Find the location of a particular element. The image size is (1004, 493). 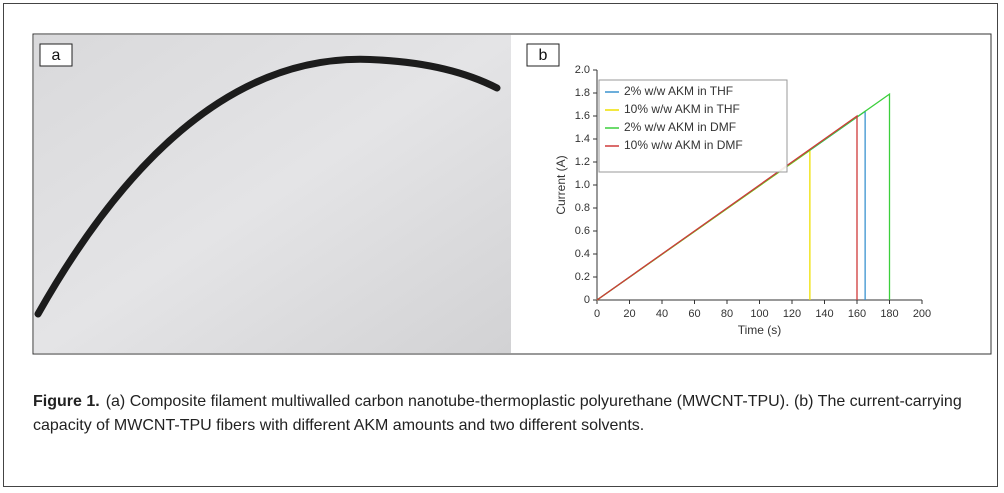

x-tick-label: 0 is located at coordinates (597, 314).